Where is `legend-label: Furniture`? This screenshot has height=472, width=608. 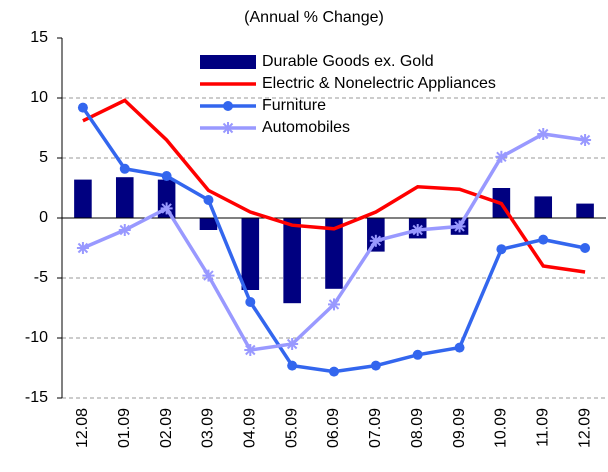 legend-label: Furniture is located at coordinates (294, 105).